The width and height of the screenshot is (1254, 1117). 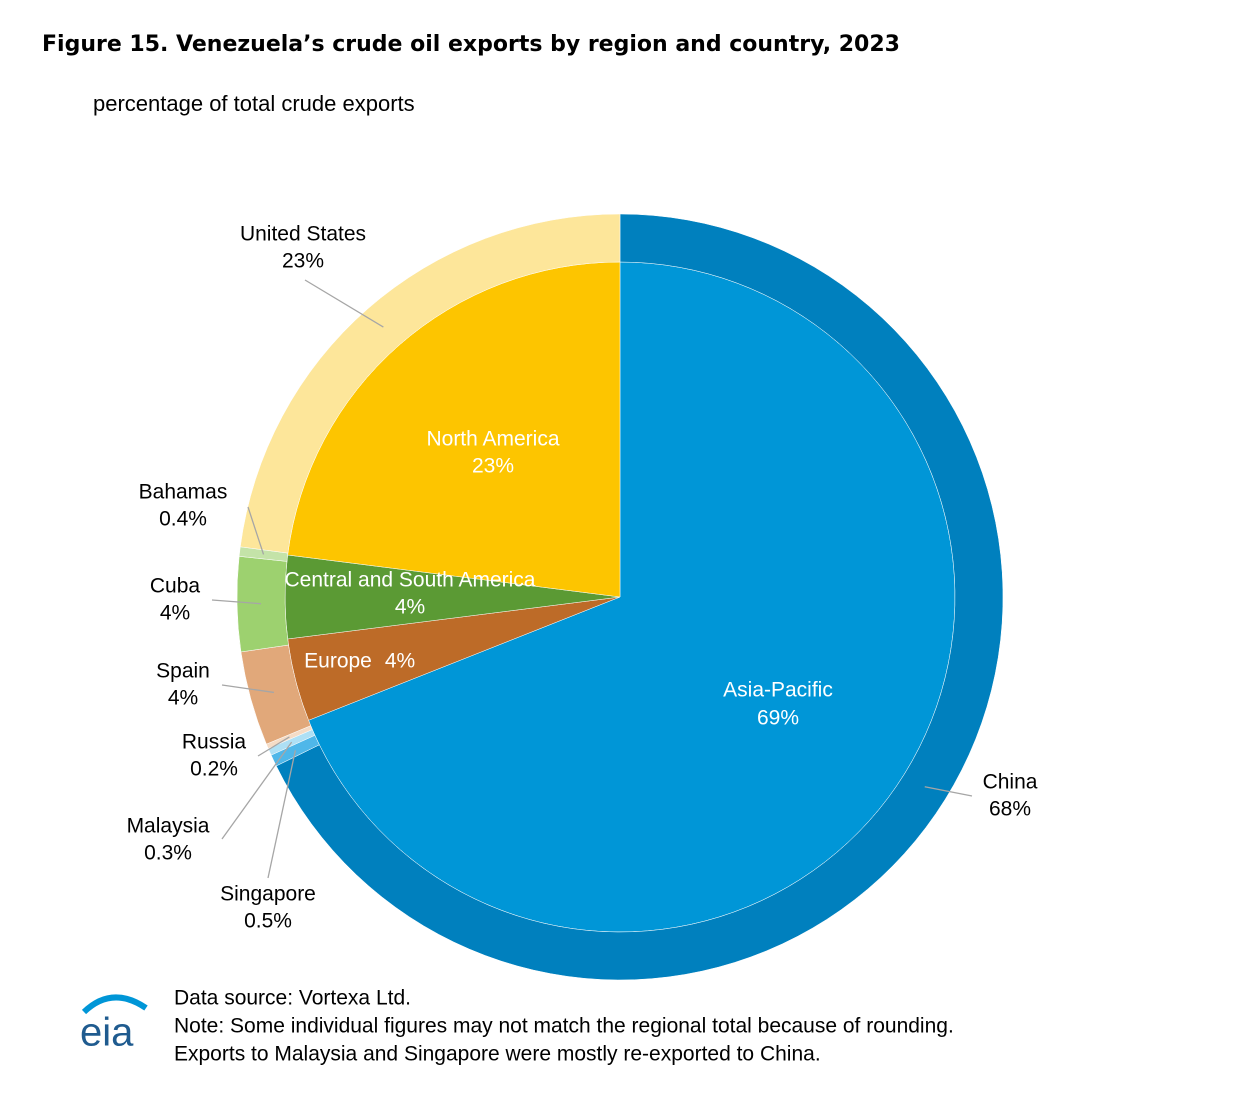 What do you see at coordinates (214, 769) in the screenshot?
I see `slice-value-label: 0.2%` at bounding box center [214, 769].